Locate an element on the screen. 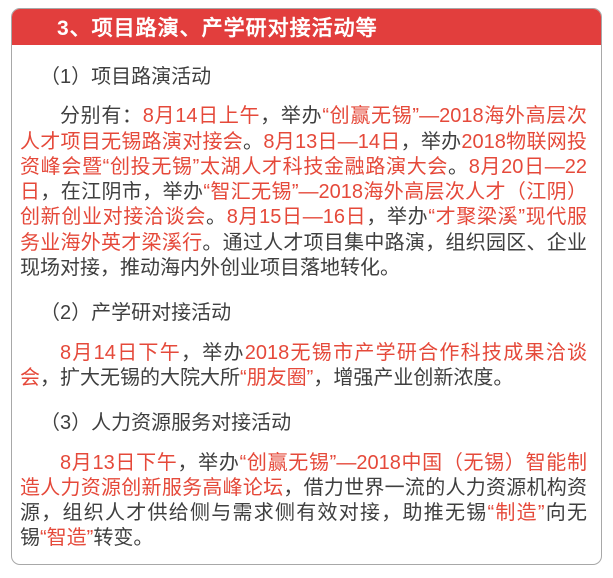 This screenshot has width=613, height=578. highlighted-text-segment: 8月14日上午 is located at coordinates (201, 116).